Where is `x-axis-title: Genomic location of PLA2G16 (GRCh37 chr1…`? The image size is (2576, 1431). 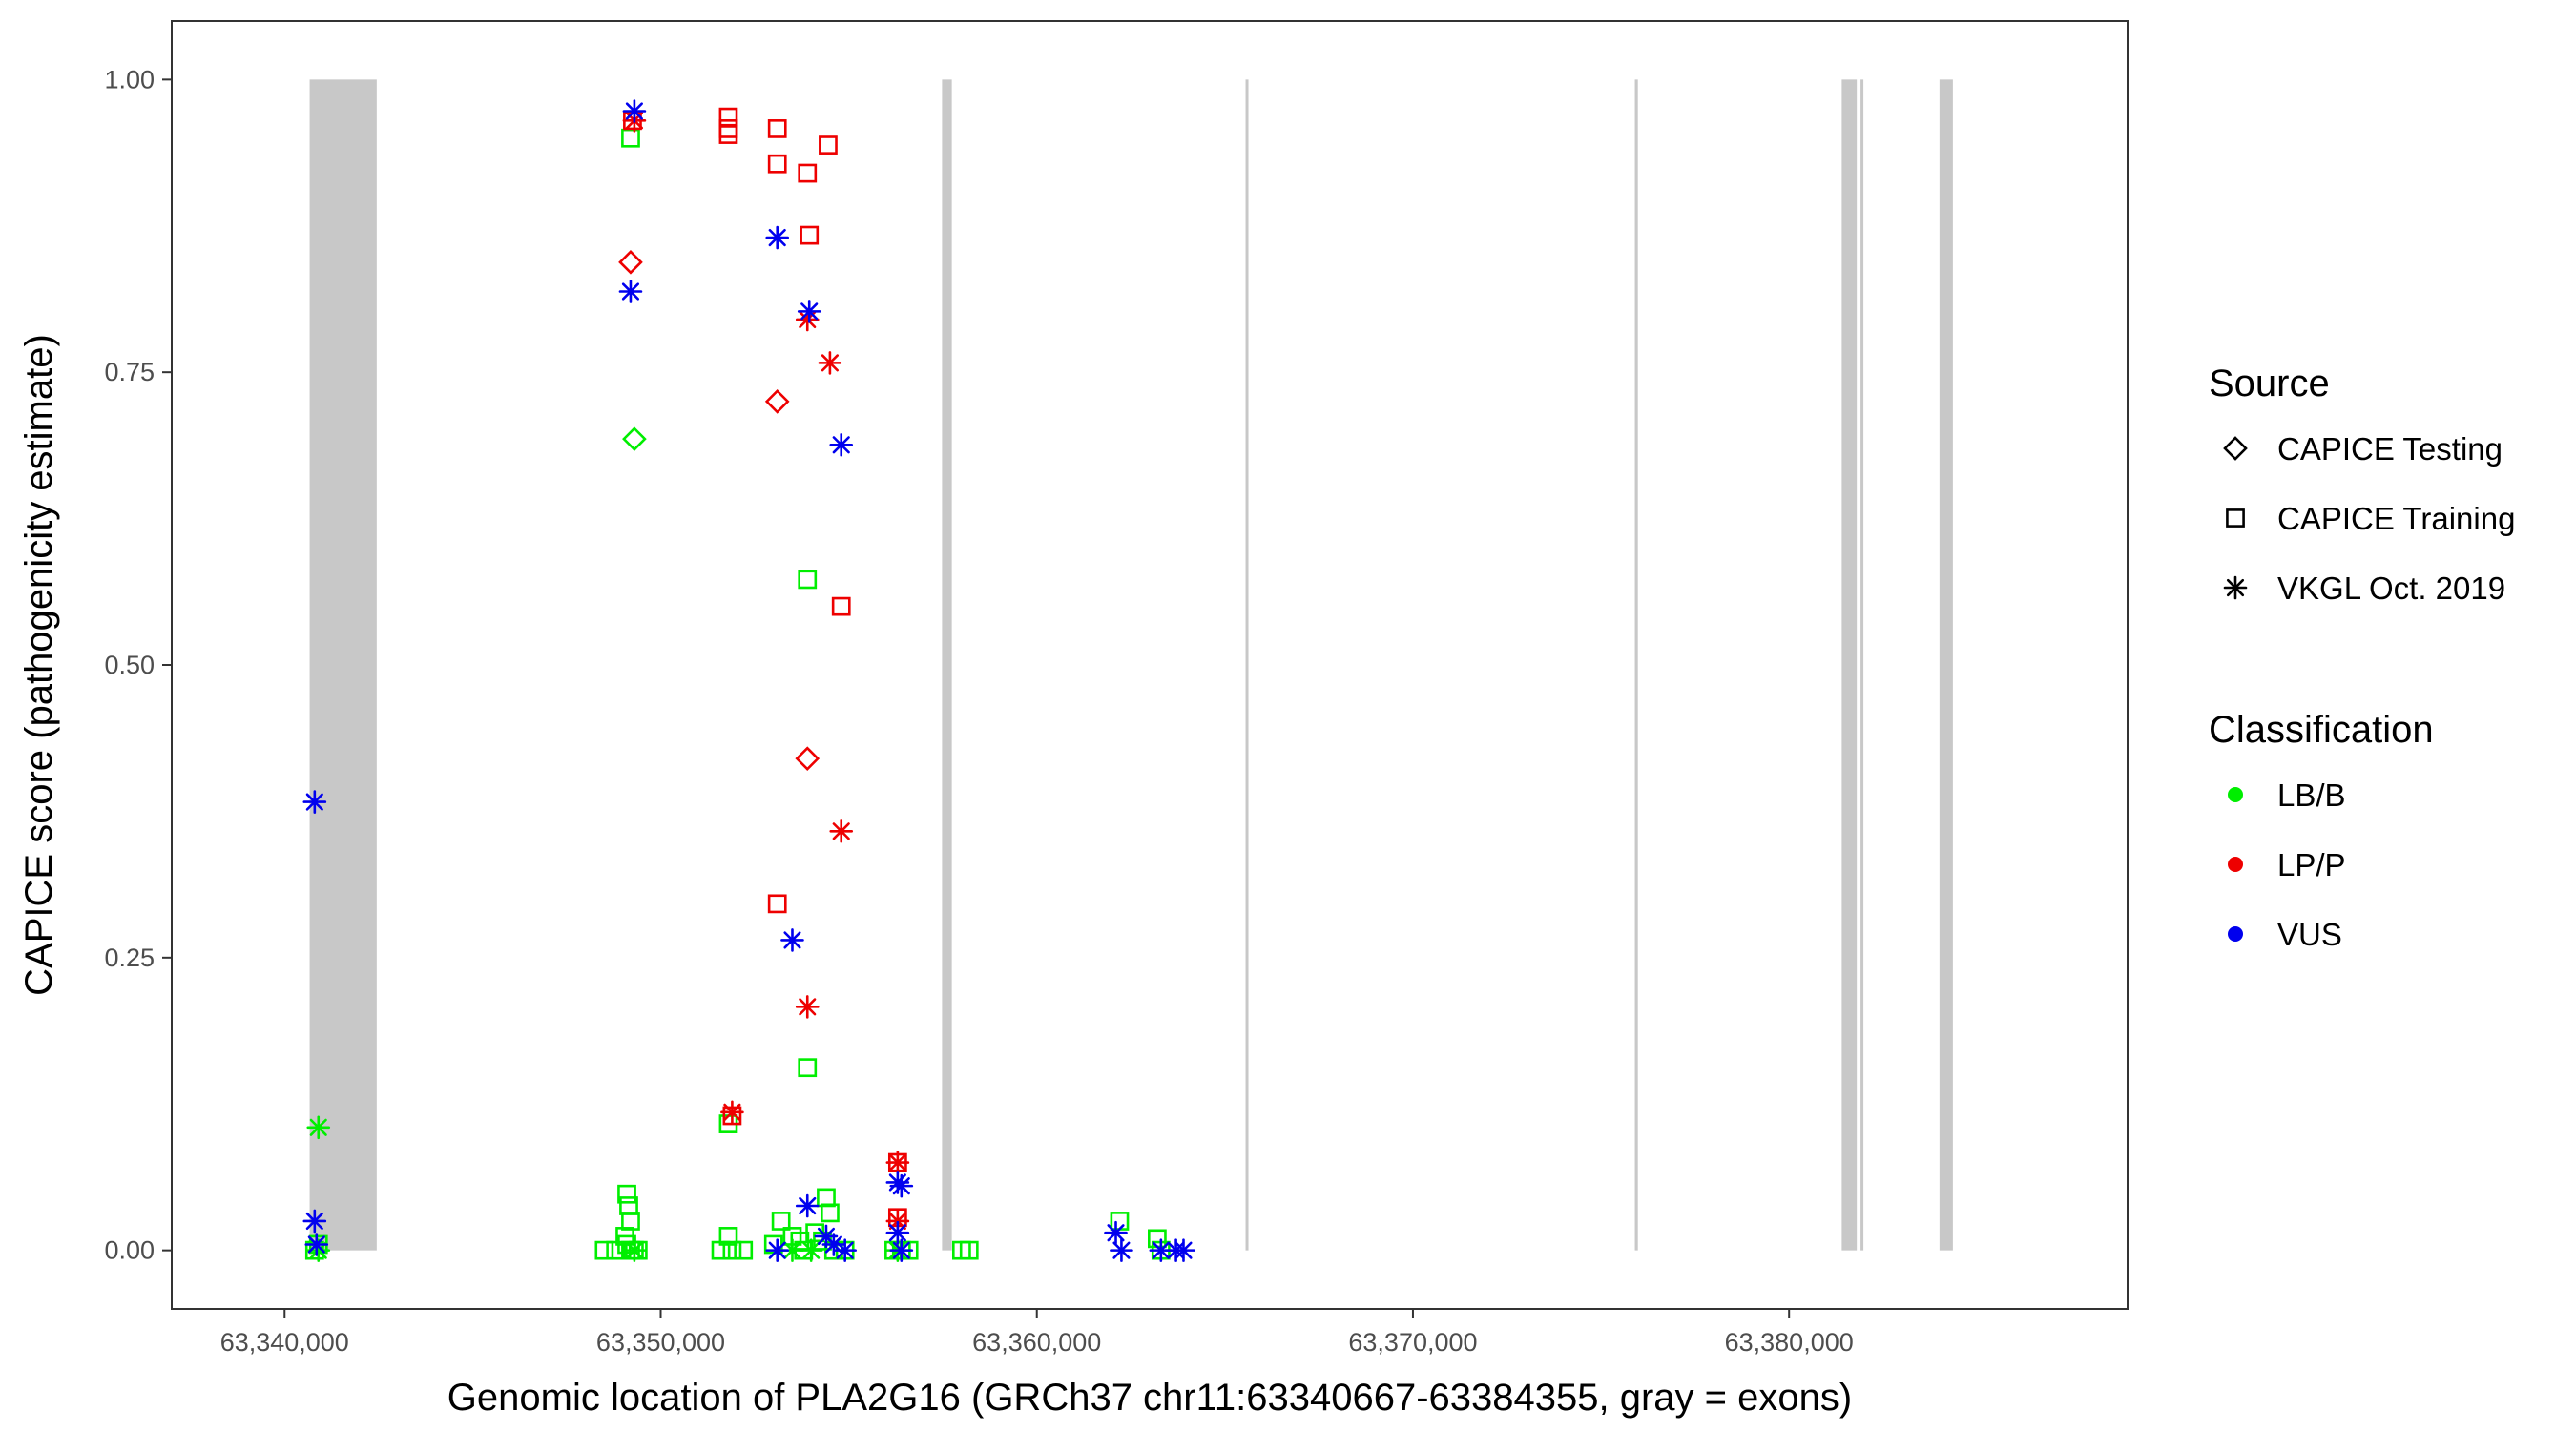 x-axis-title: Genomic location of PLA2G16 (GRCh37 chr1… is located at coordinates (1149, 1398).